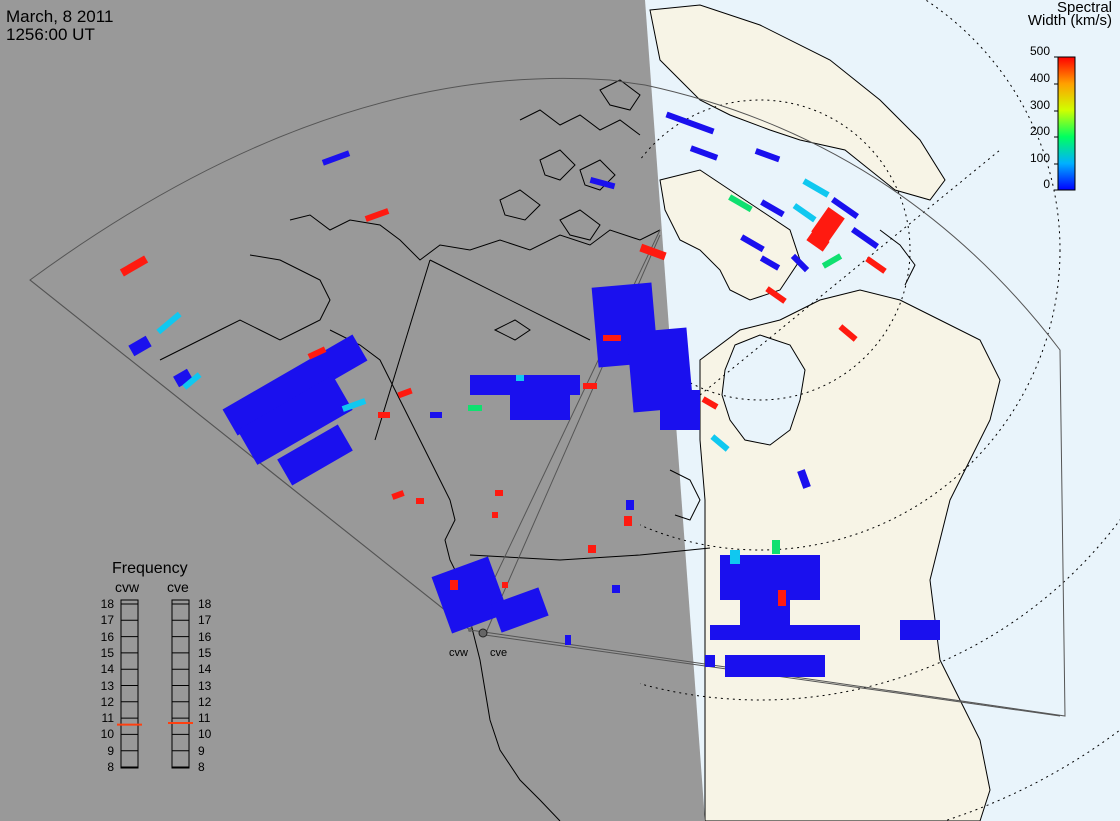 The height and width of the screenshot is (821, 1120). Describe the element at coordinates (1066, 123) in the screenshot. I see `colorbar` at that location.